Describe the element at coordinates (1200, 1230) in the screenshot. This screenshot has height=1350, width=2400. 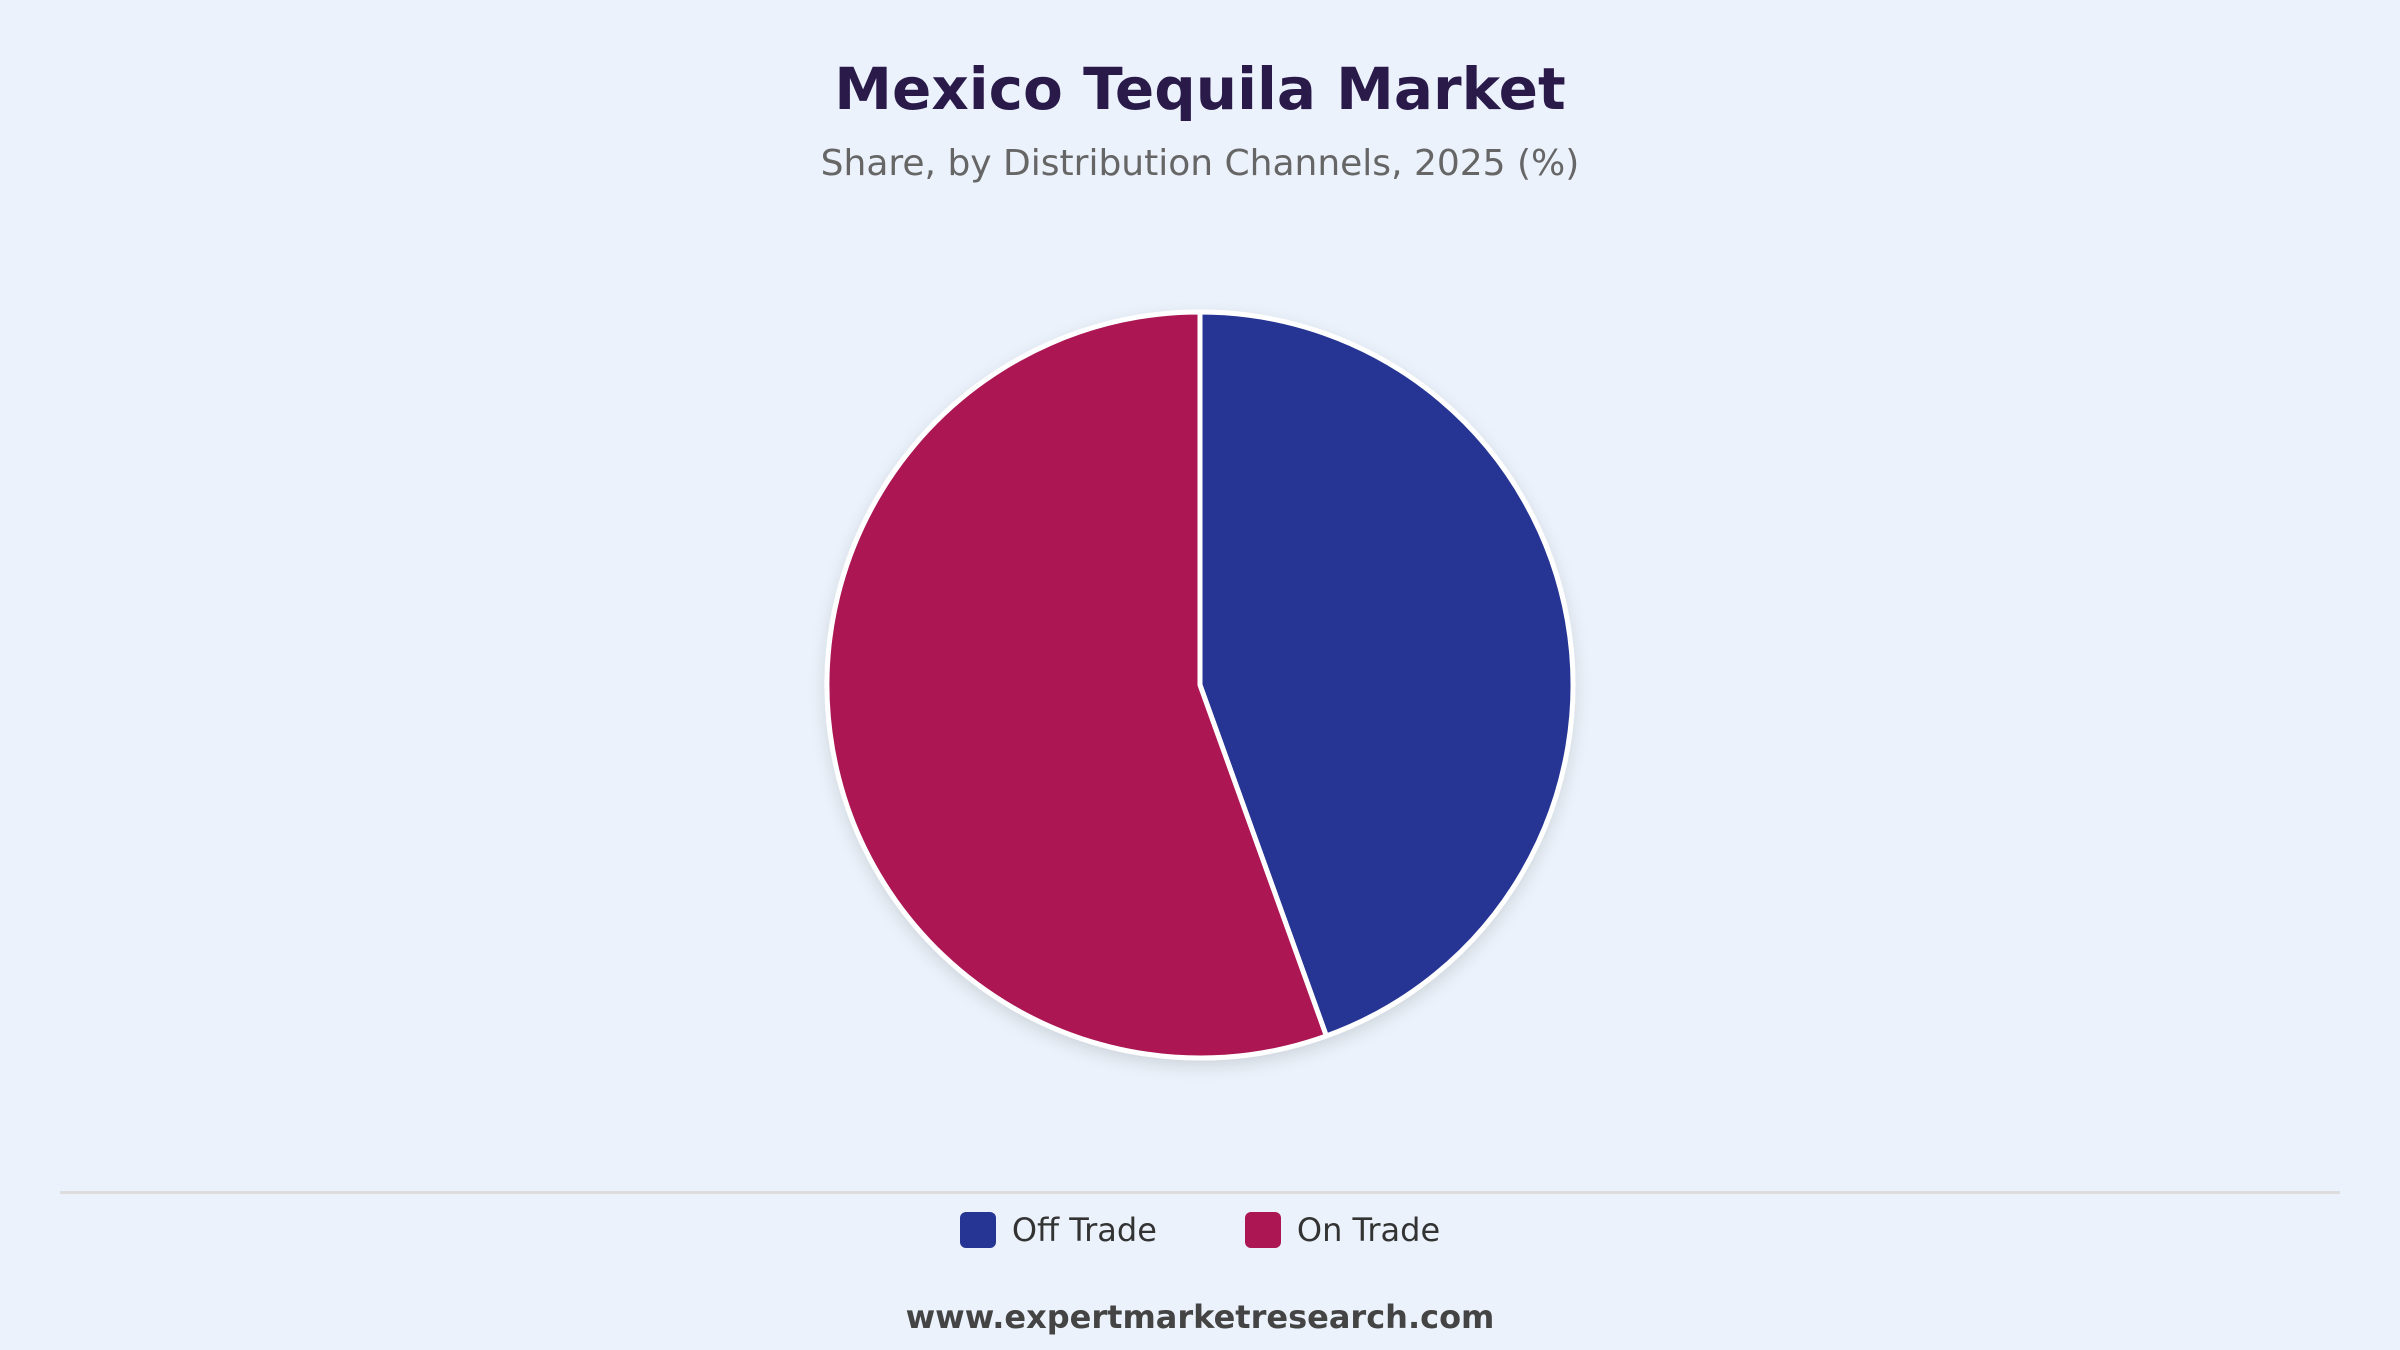
I see `chart-legend: Off Trade On Trade` at that location.